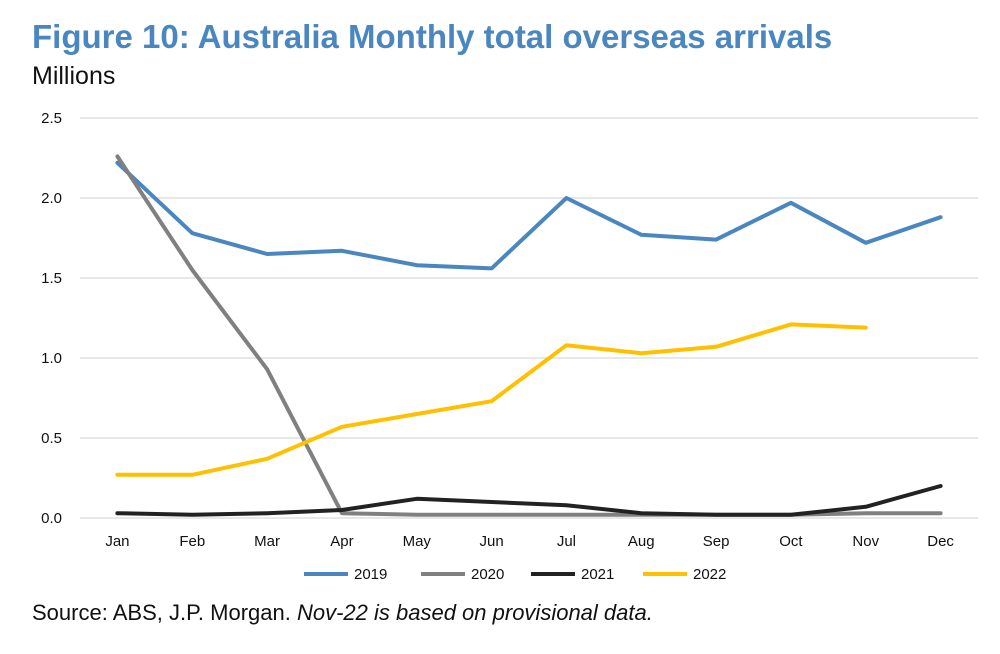 This screenshot has height=654, width=1000. I want to click on x-axis-ticks: Jan Feb Mar Apr May Jun Jul Aug Sep Oct Nov Dec, so click(529, 541).